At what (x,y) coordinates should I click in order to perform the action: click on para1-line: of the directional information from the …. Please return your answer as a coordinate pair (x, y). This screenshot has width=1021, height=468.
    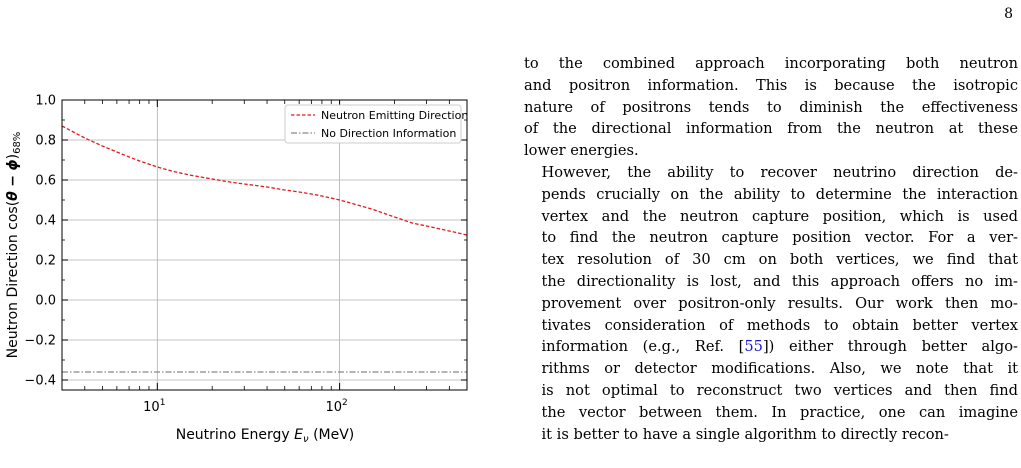
    Looking at the image, I should click on (771, 129).